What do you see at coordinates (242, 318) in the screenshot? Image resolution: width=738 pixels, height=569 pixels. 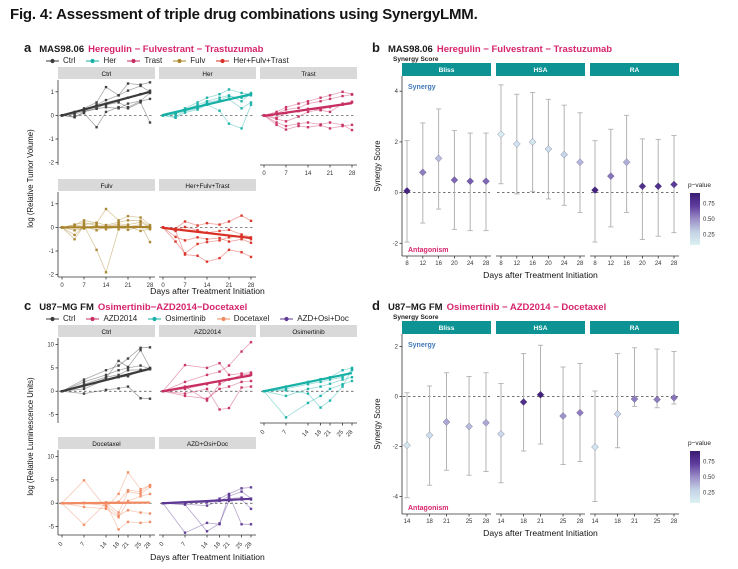 I see `legend-item: Docetaxel` at bounding box center [242, 318].